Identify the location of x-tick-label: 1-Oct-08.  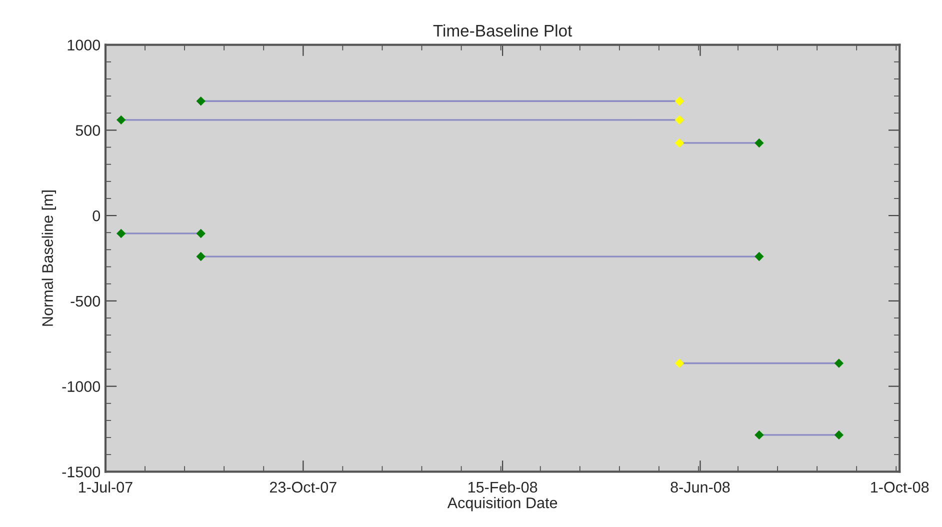
(900, 487).